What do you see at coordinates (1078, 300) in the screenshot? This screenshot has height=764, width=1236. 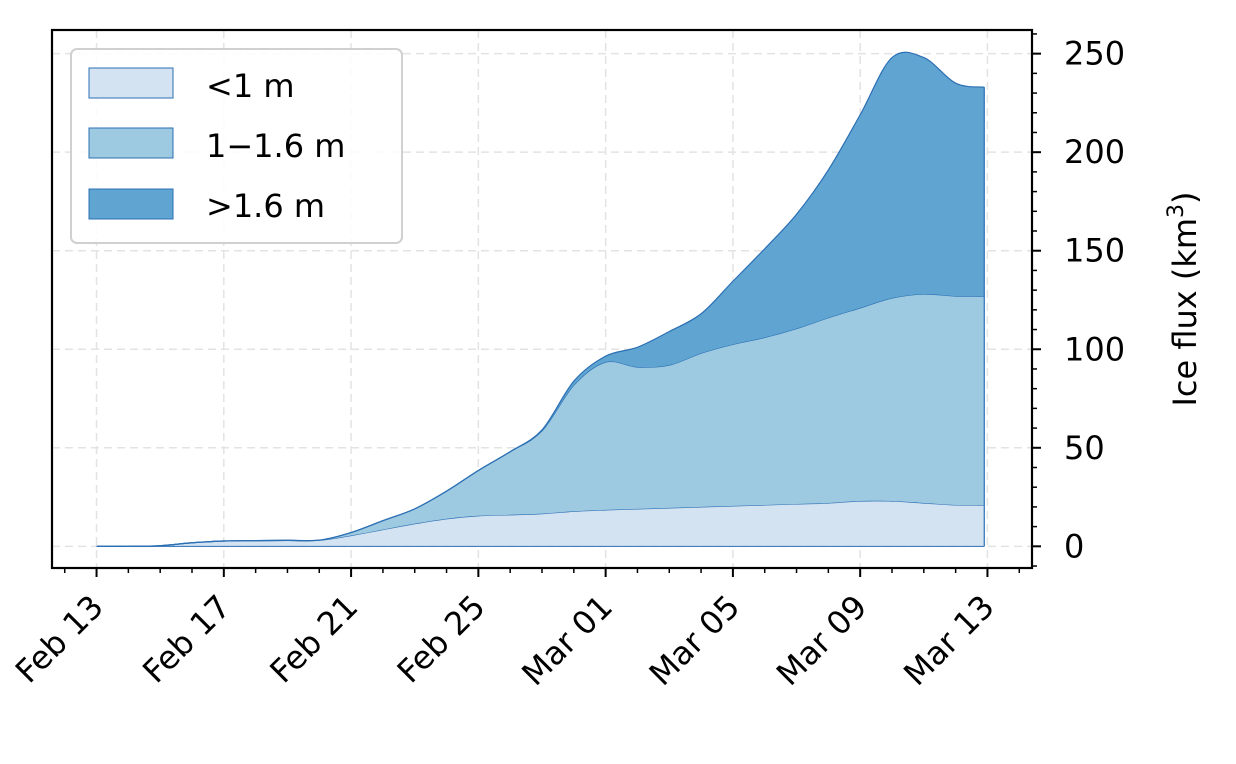 I see `y-axis-ticks: 0 50 100 150 200 250` at bounding box center [1078, 300].